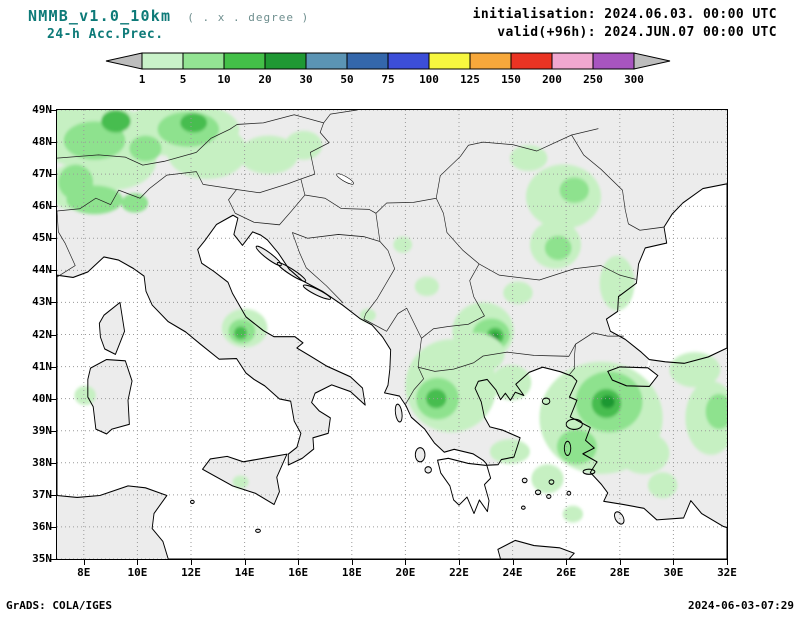  I want to click on lat-axis-label: 44N, so click(42, 270).